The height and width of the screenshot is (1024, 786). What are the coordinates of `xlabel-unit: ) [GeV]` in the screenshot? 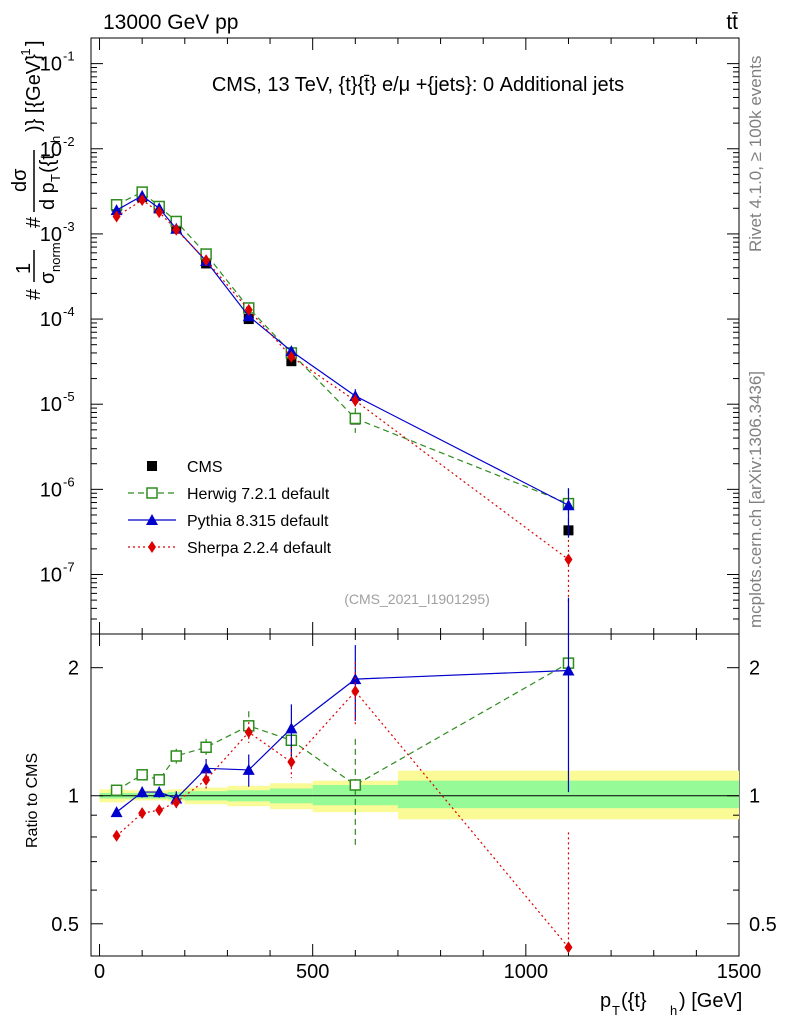 It's located at (710, 1001).